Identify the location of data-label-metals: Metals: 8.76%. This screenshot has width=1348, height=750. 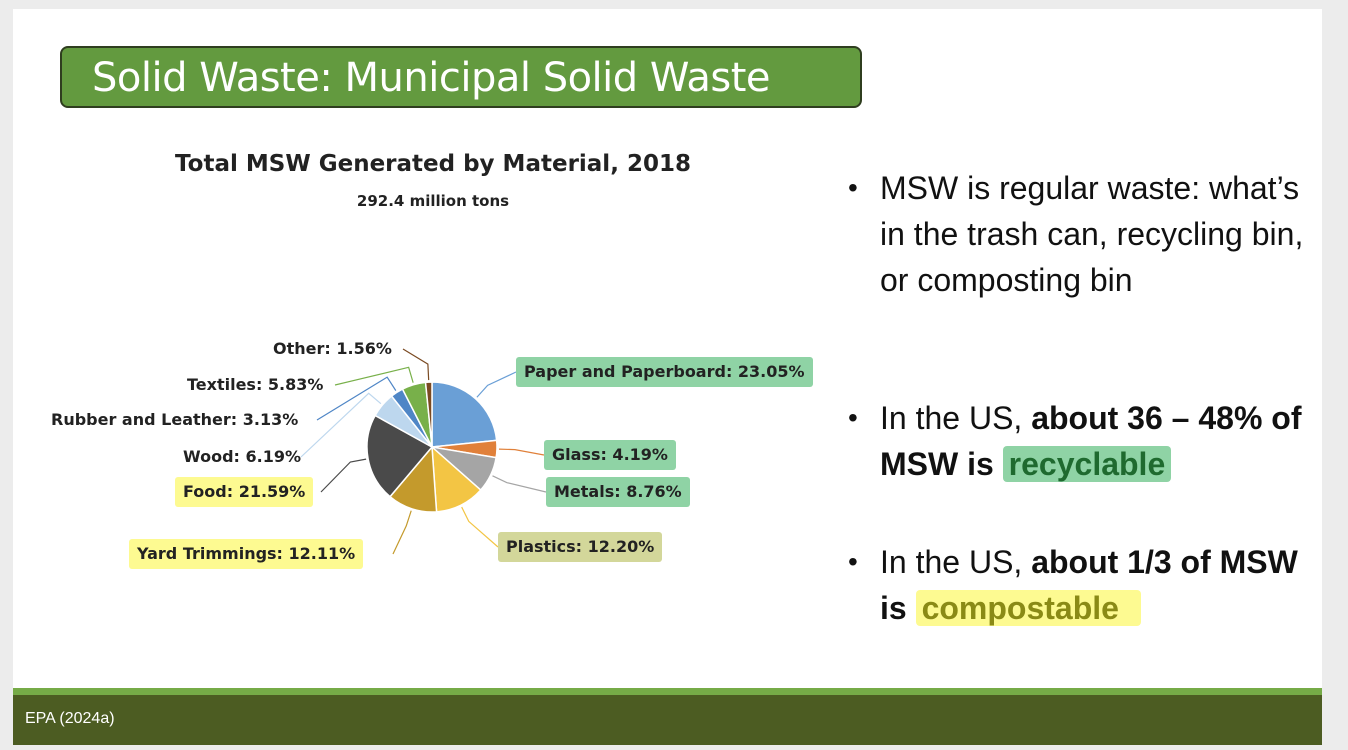
(618, 492).